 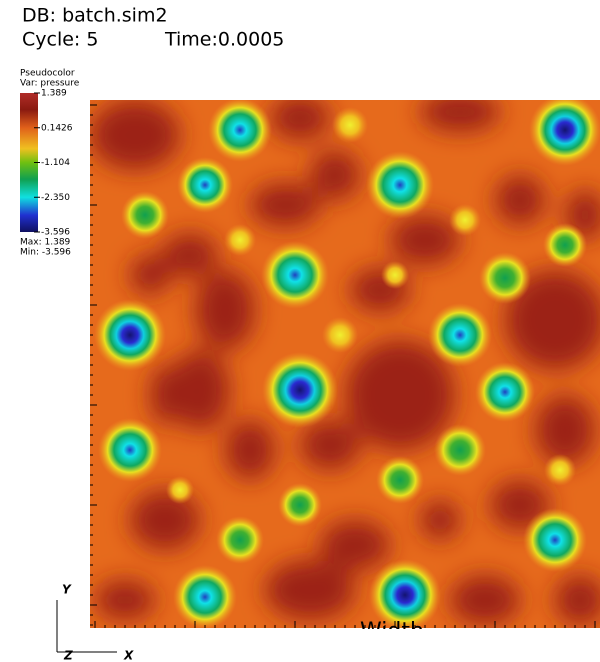 I want to click on axis-triad: Y Z X, so click(x=95, y=622).